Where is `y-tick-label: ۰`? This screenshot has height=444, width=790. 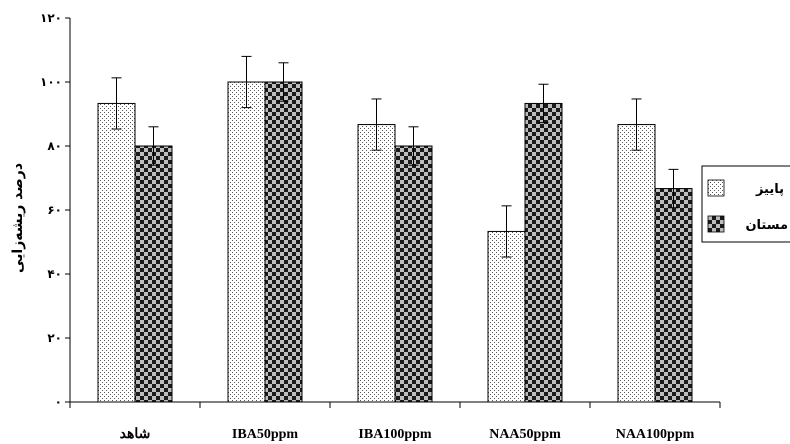 y-tick-label: ۰ is located at coordinates (58, 402).